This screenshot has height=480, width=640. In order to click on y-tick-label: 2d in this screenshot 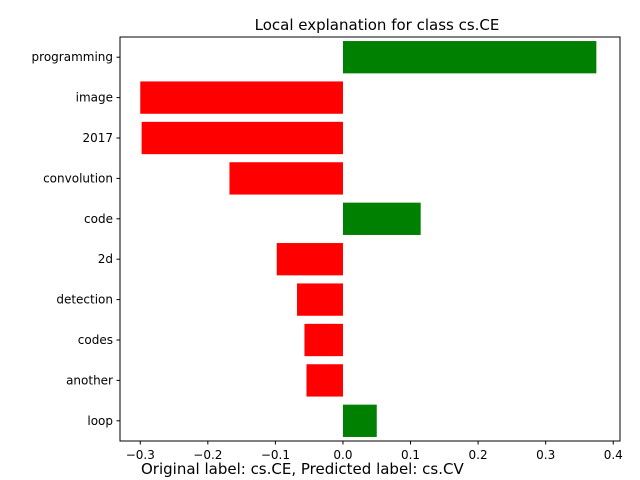, I will do `click(105, 259)`.